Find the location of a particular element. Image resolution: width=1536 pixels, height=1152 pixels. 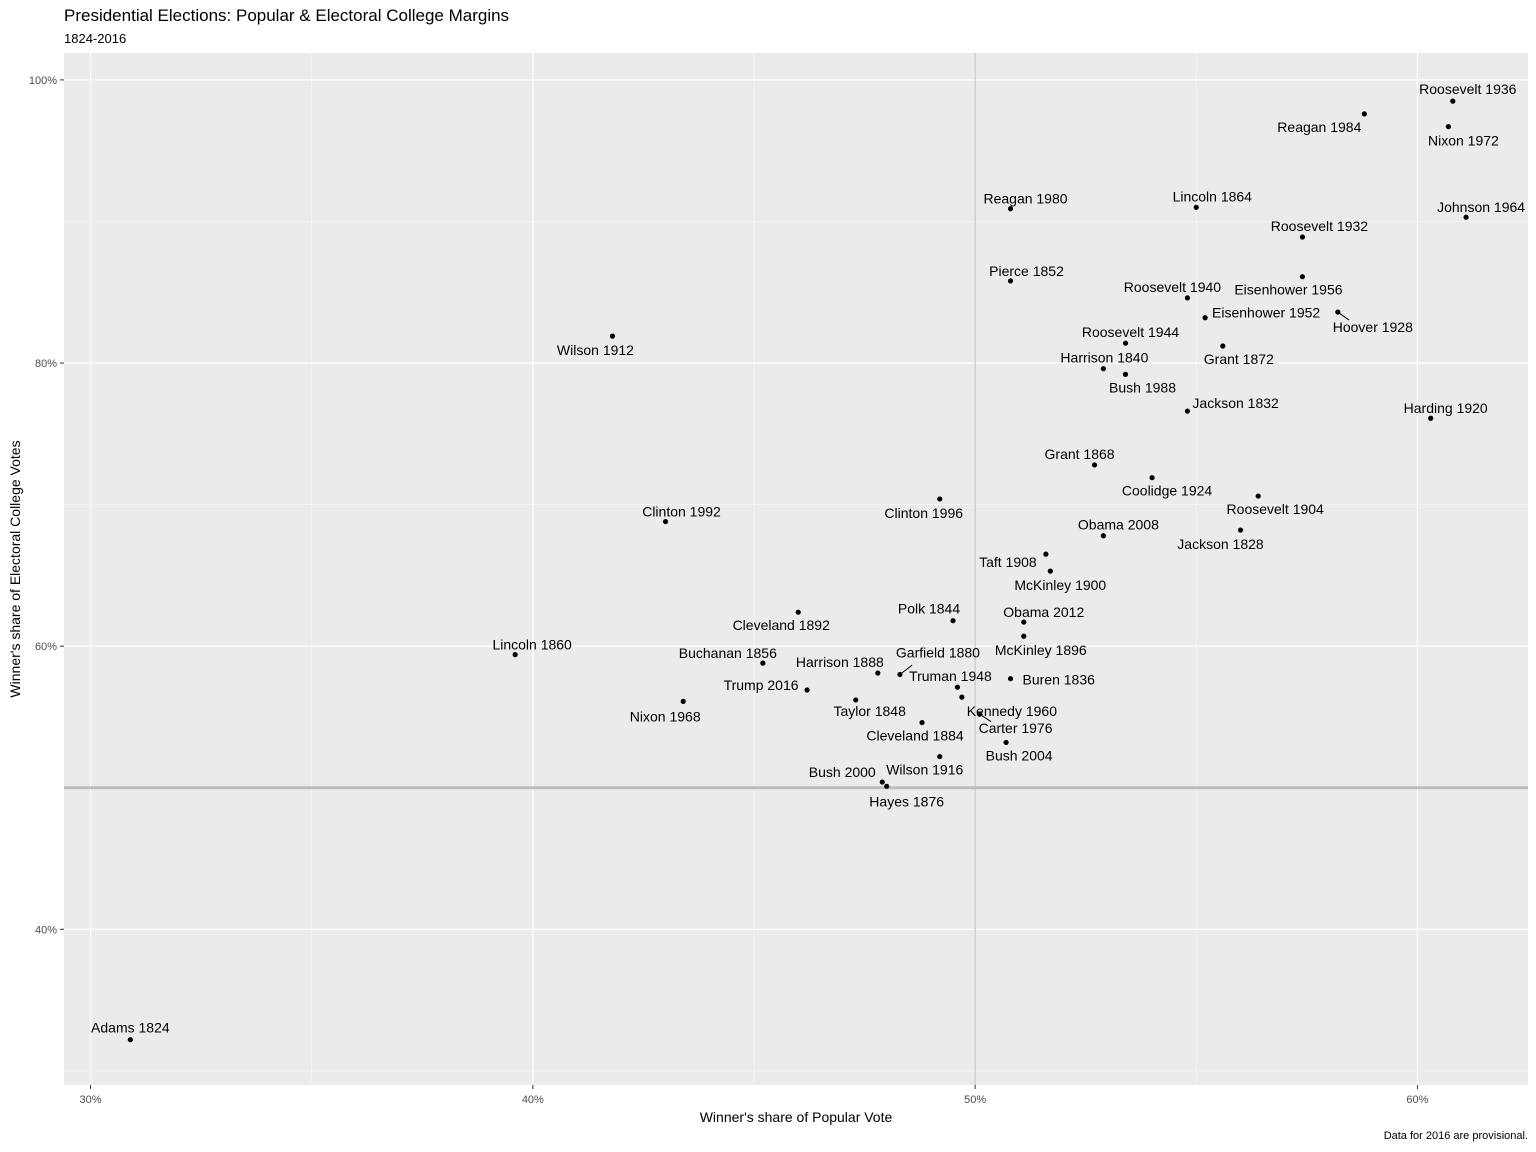

point-label: Cleveland 1884 is located at coordinates (915, 736).